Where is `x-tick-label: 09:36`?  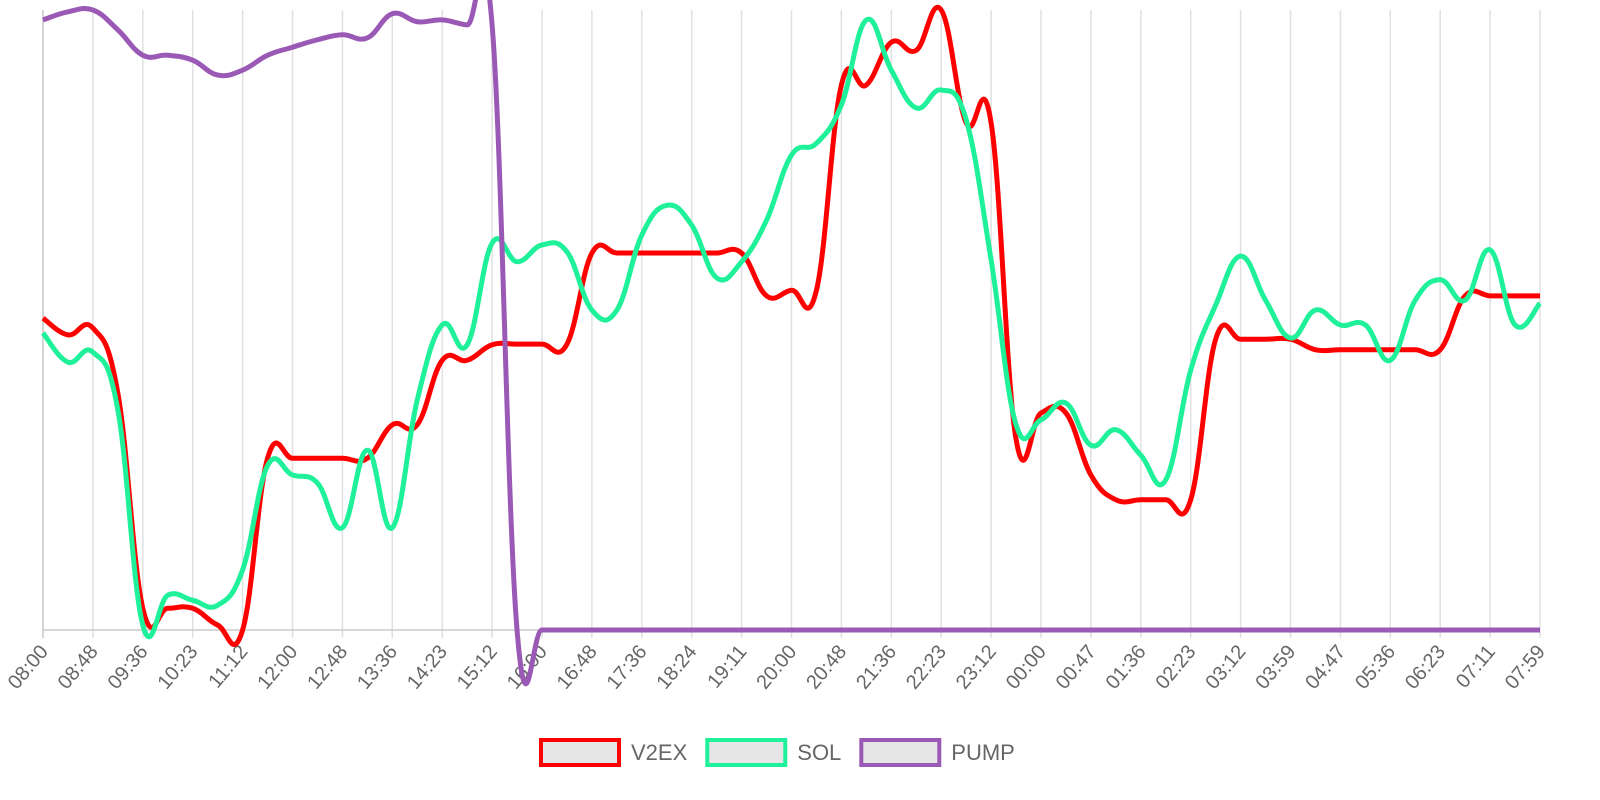
x-tick-label: 09:36 is located at coordinates (128, 667).